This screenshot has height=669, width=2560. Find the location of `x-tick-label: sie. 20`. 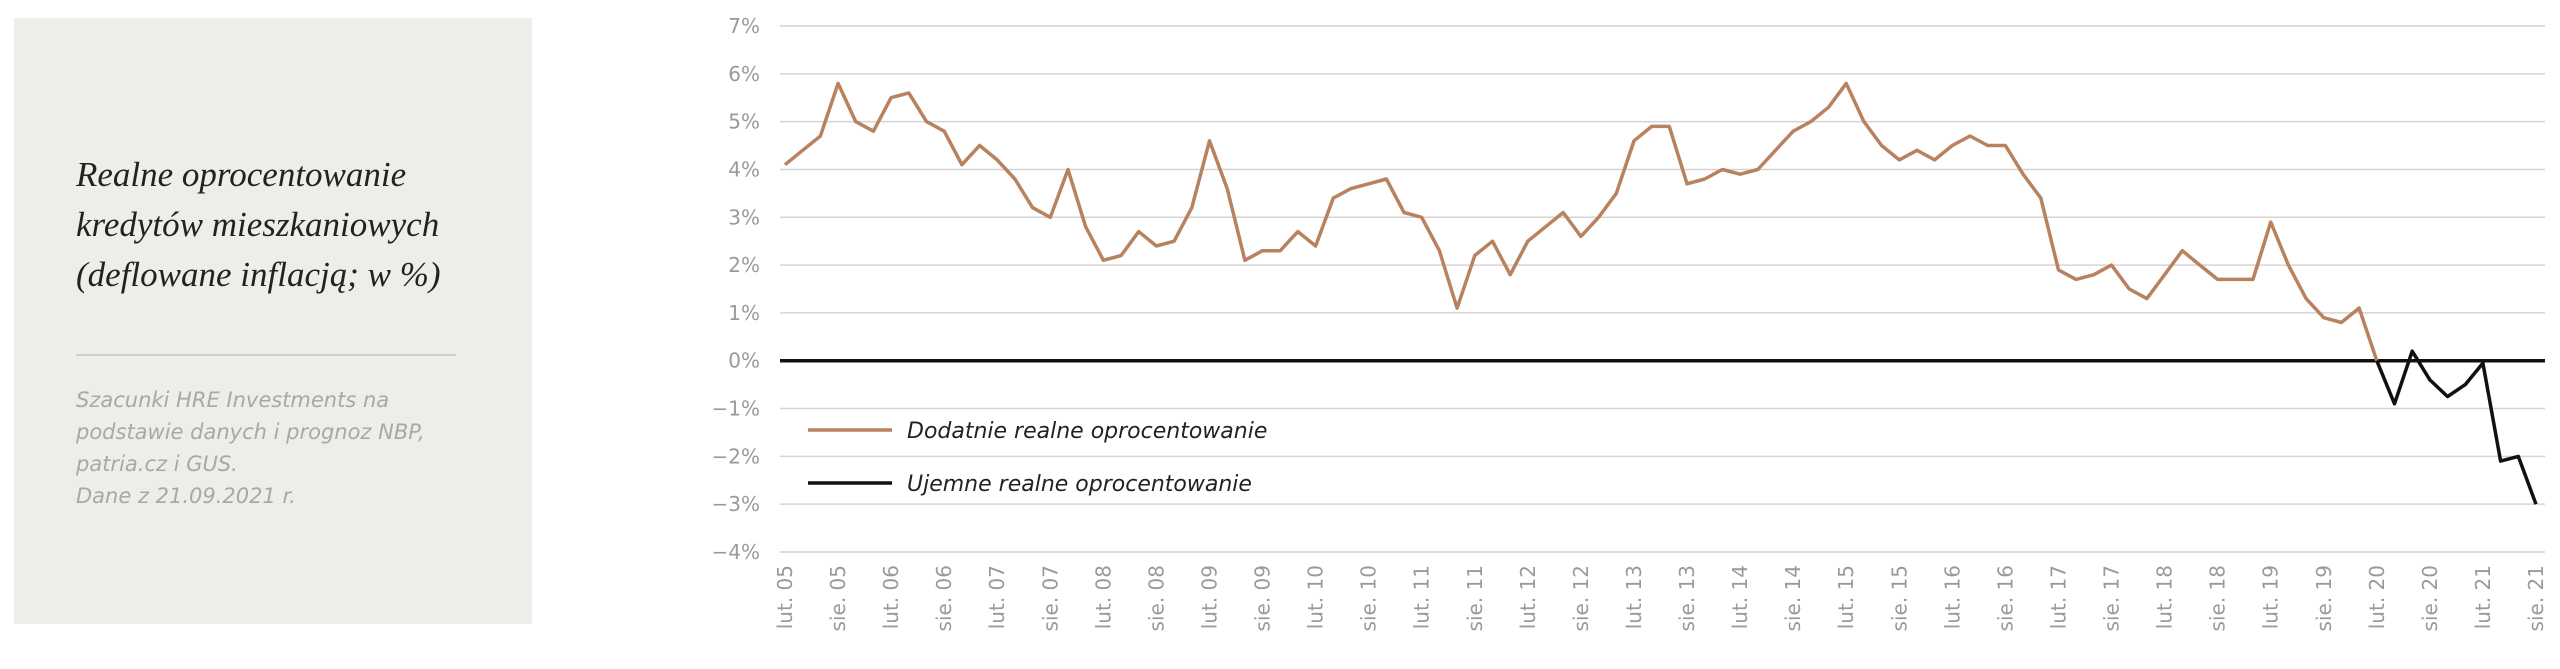

x-tick-label: sie. 20 is located at coordinates (2430, 598).